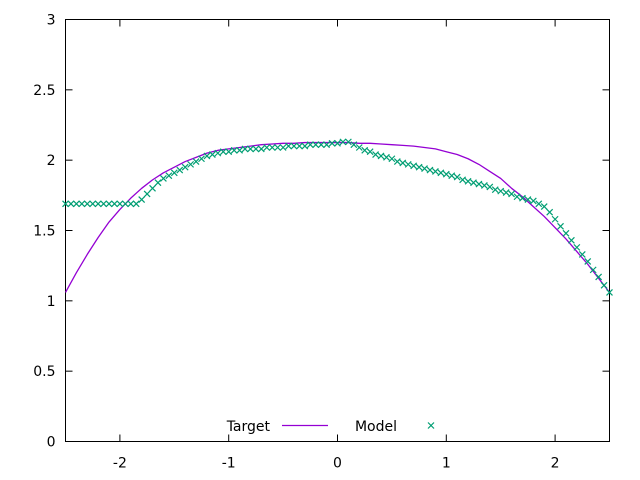 This screenshot has width=640, height=480. I want to click on y-tick-label: 0.5, so click(44, 372).